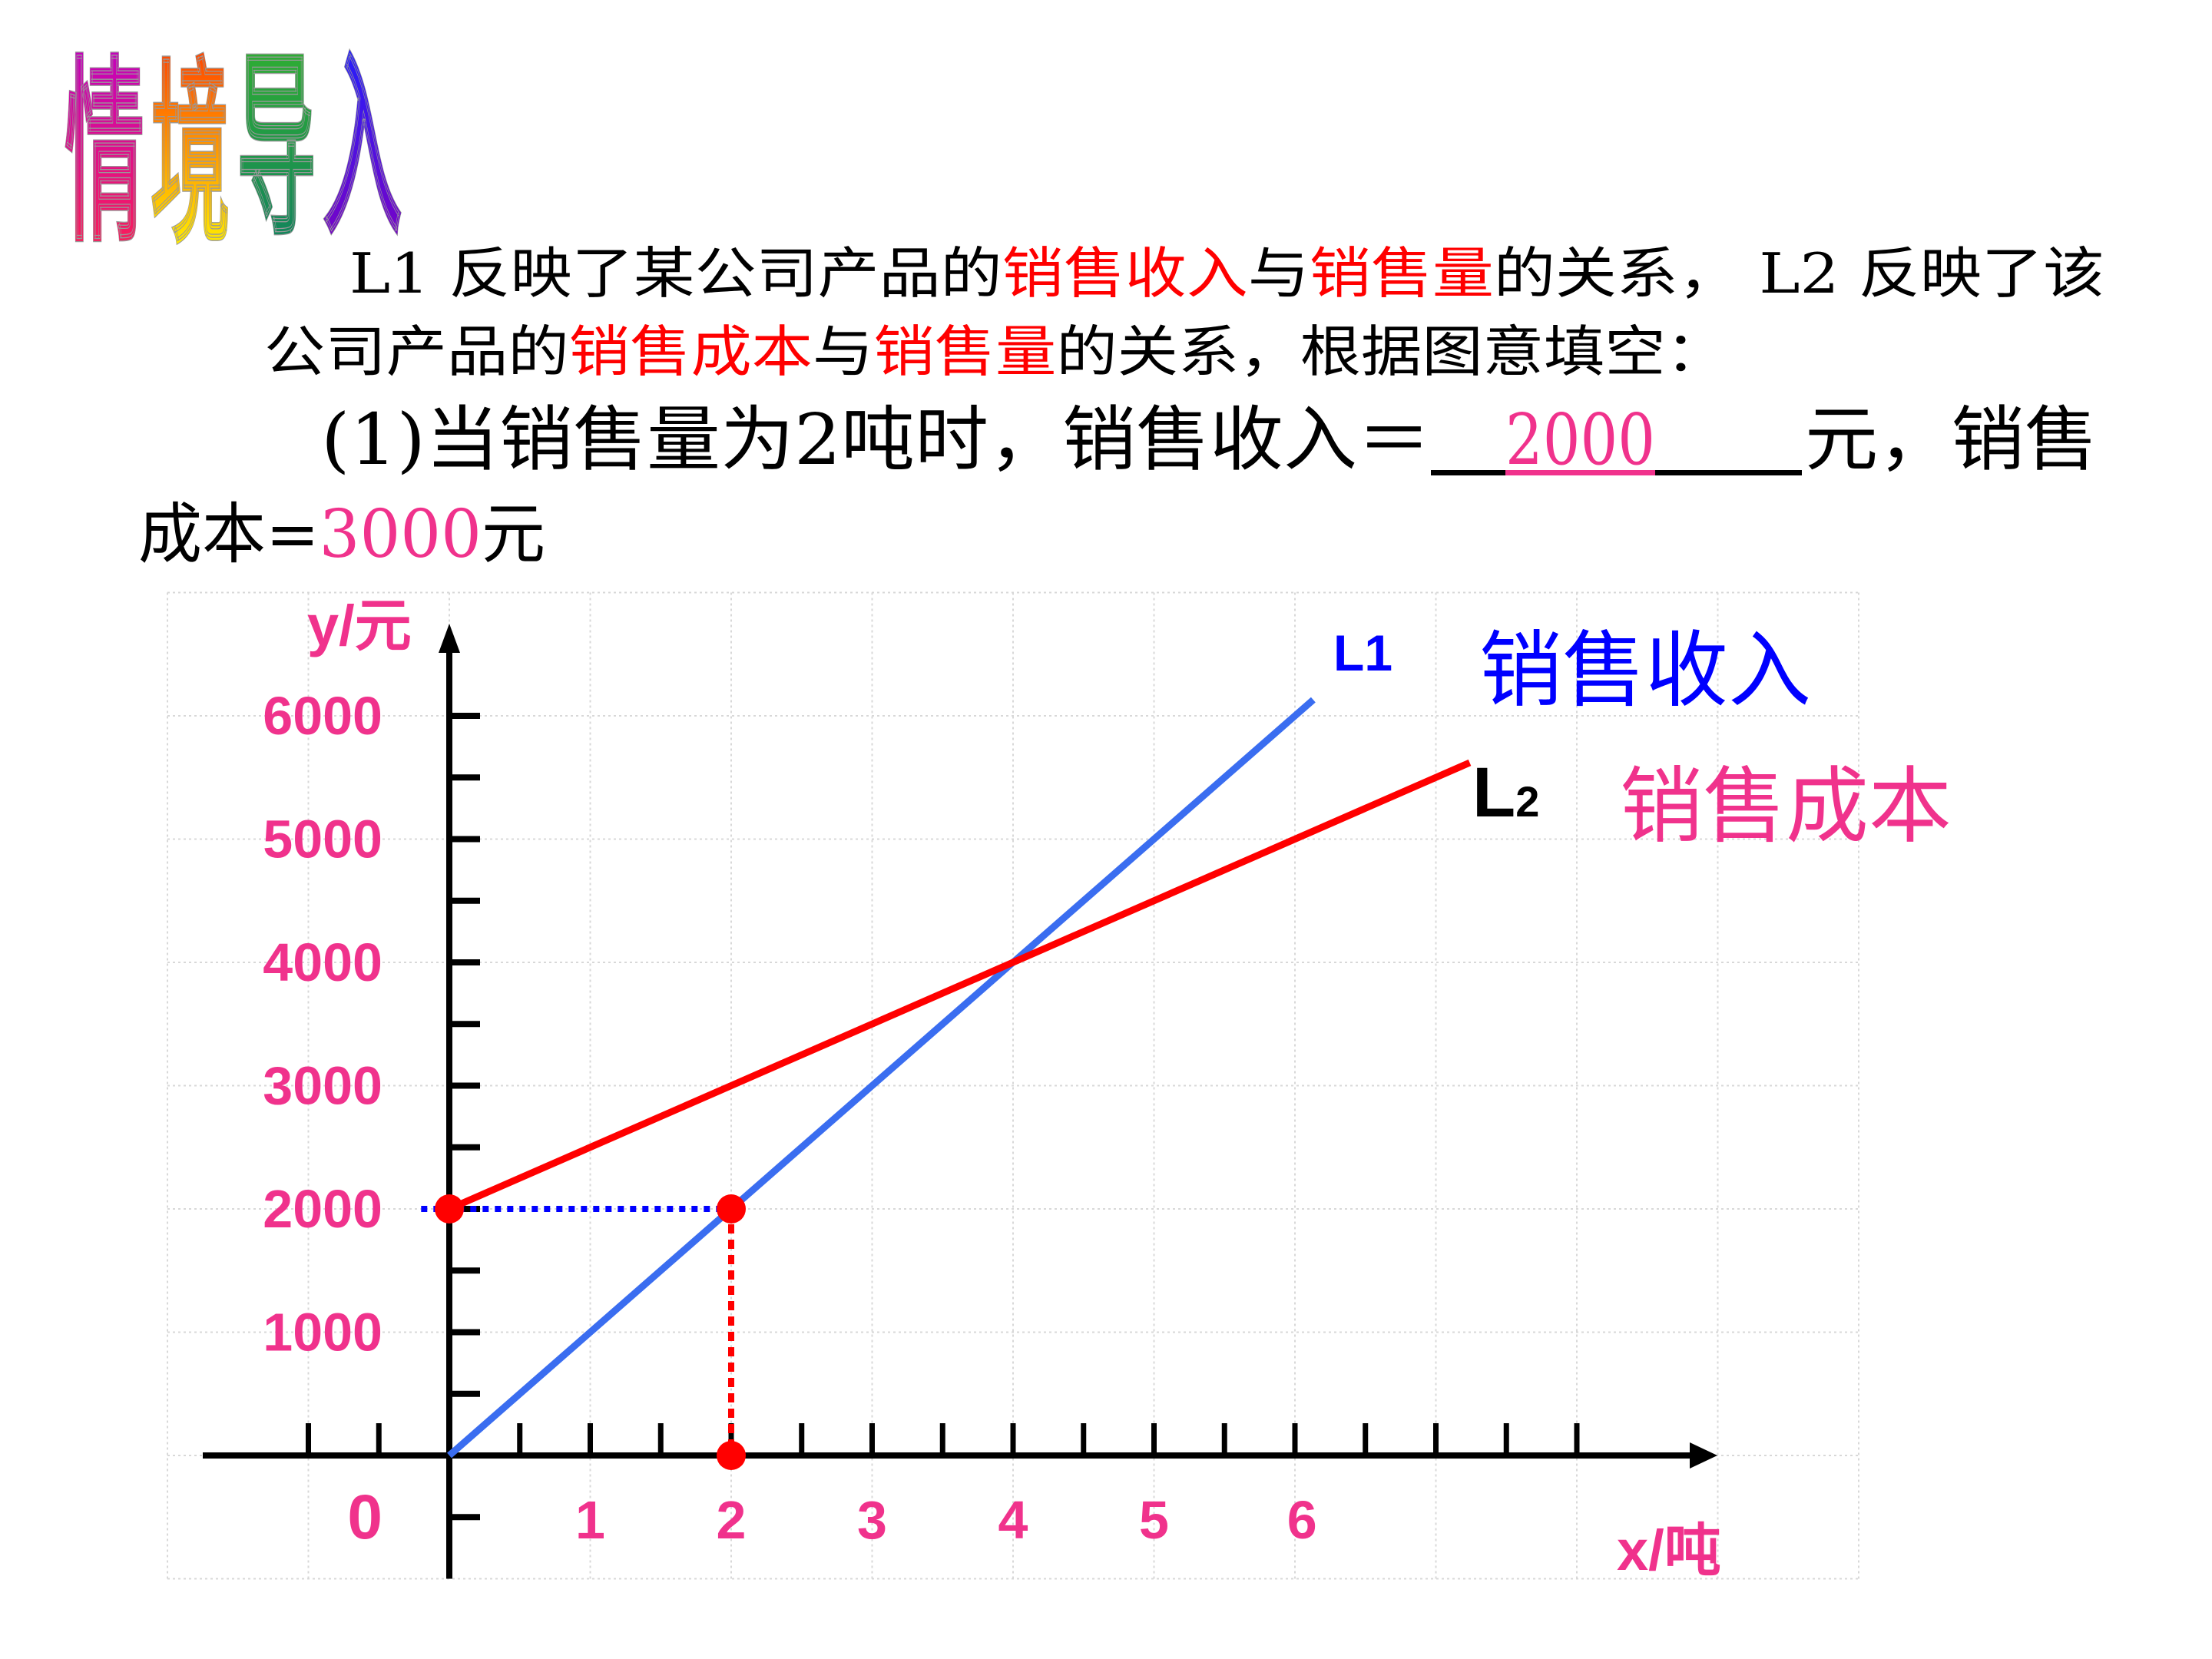 The width and height of the screenshot is (2212, 1659). Describe the element at coordinates (323, 962) in the screenshot. I see `y-tick-label: 4000` at that location.